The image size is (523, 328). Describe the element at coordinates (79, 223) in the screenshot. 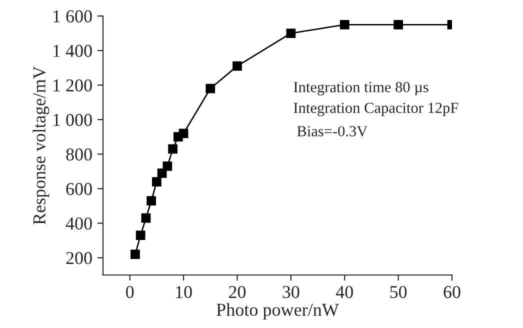

I see `y-tick-label: 400` at that location.